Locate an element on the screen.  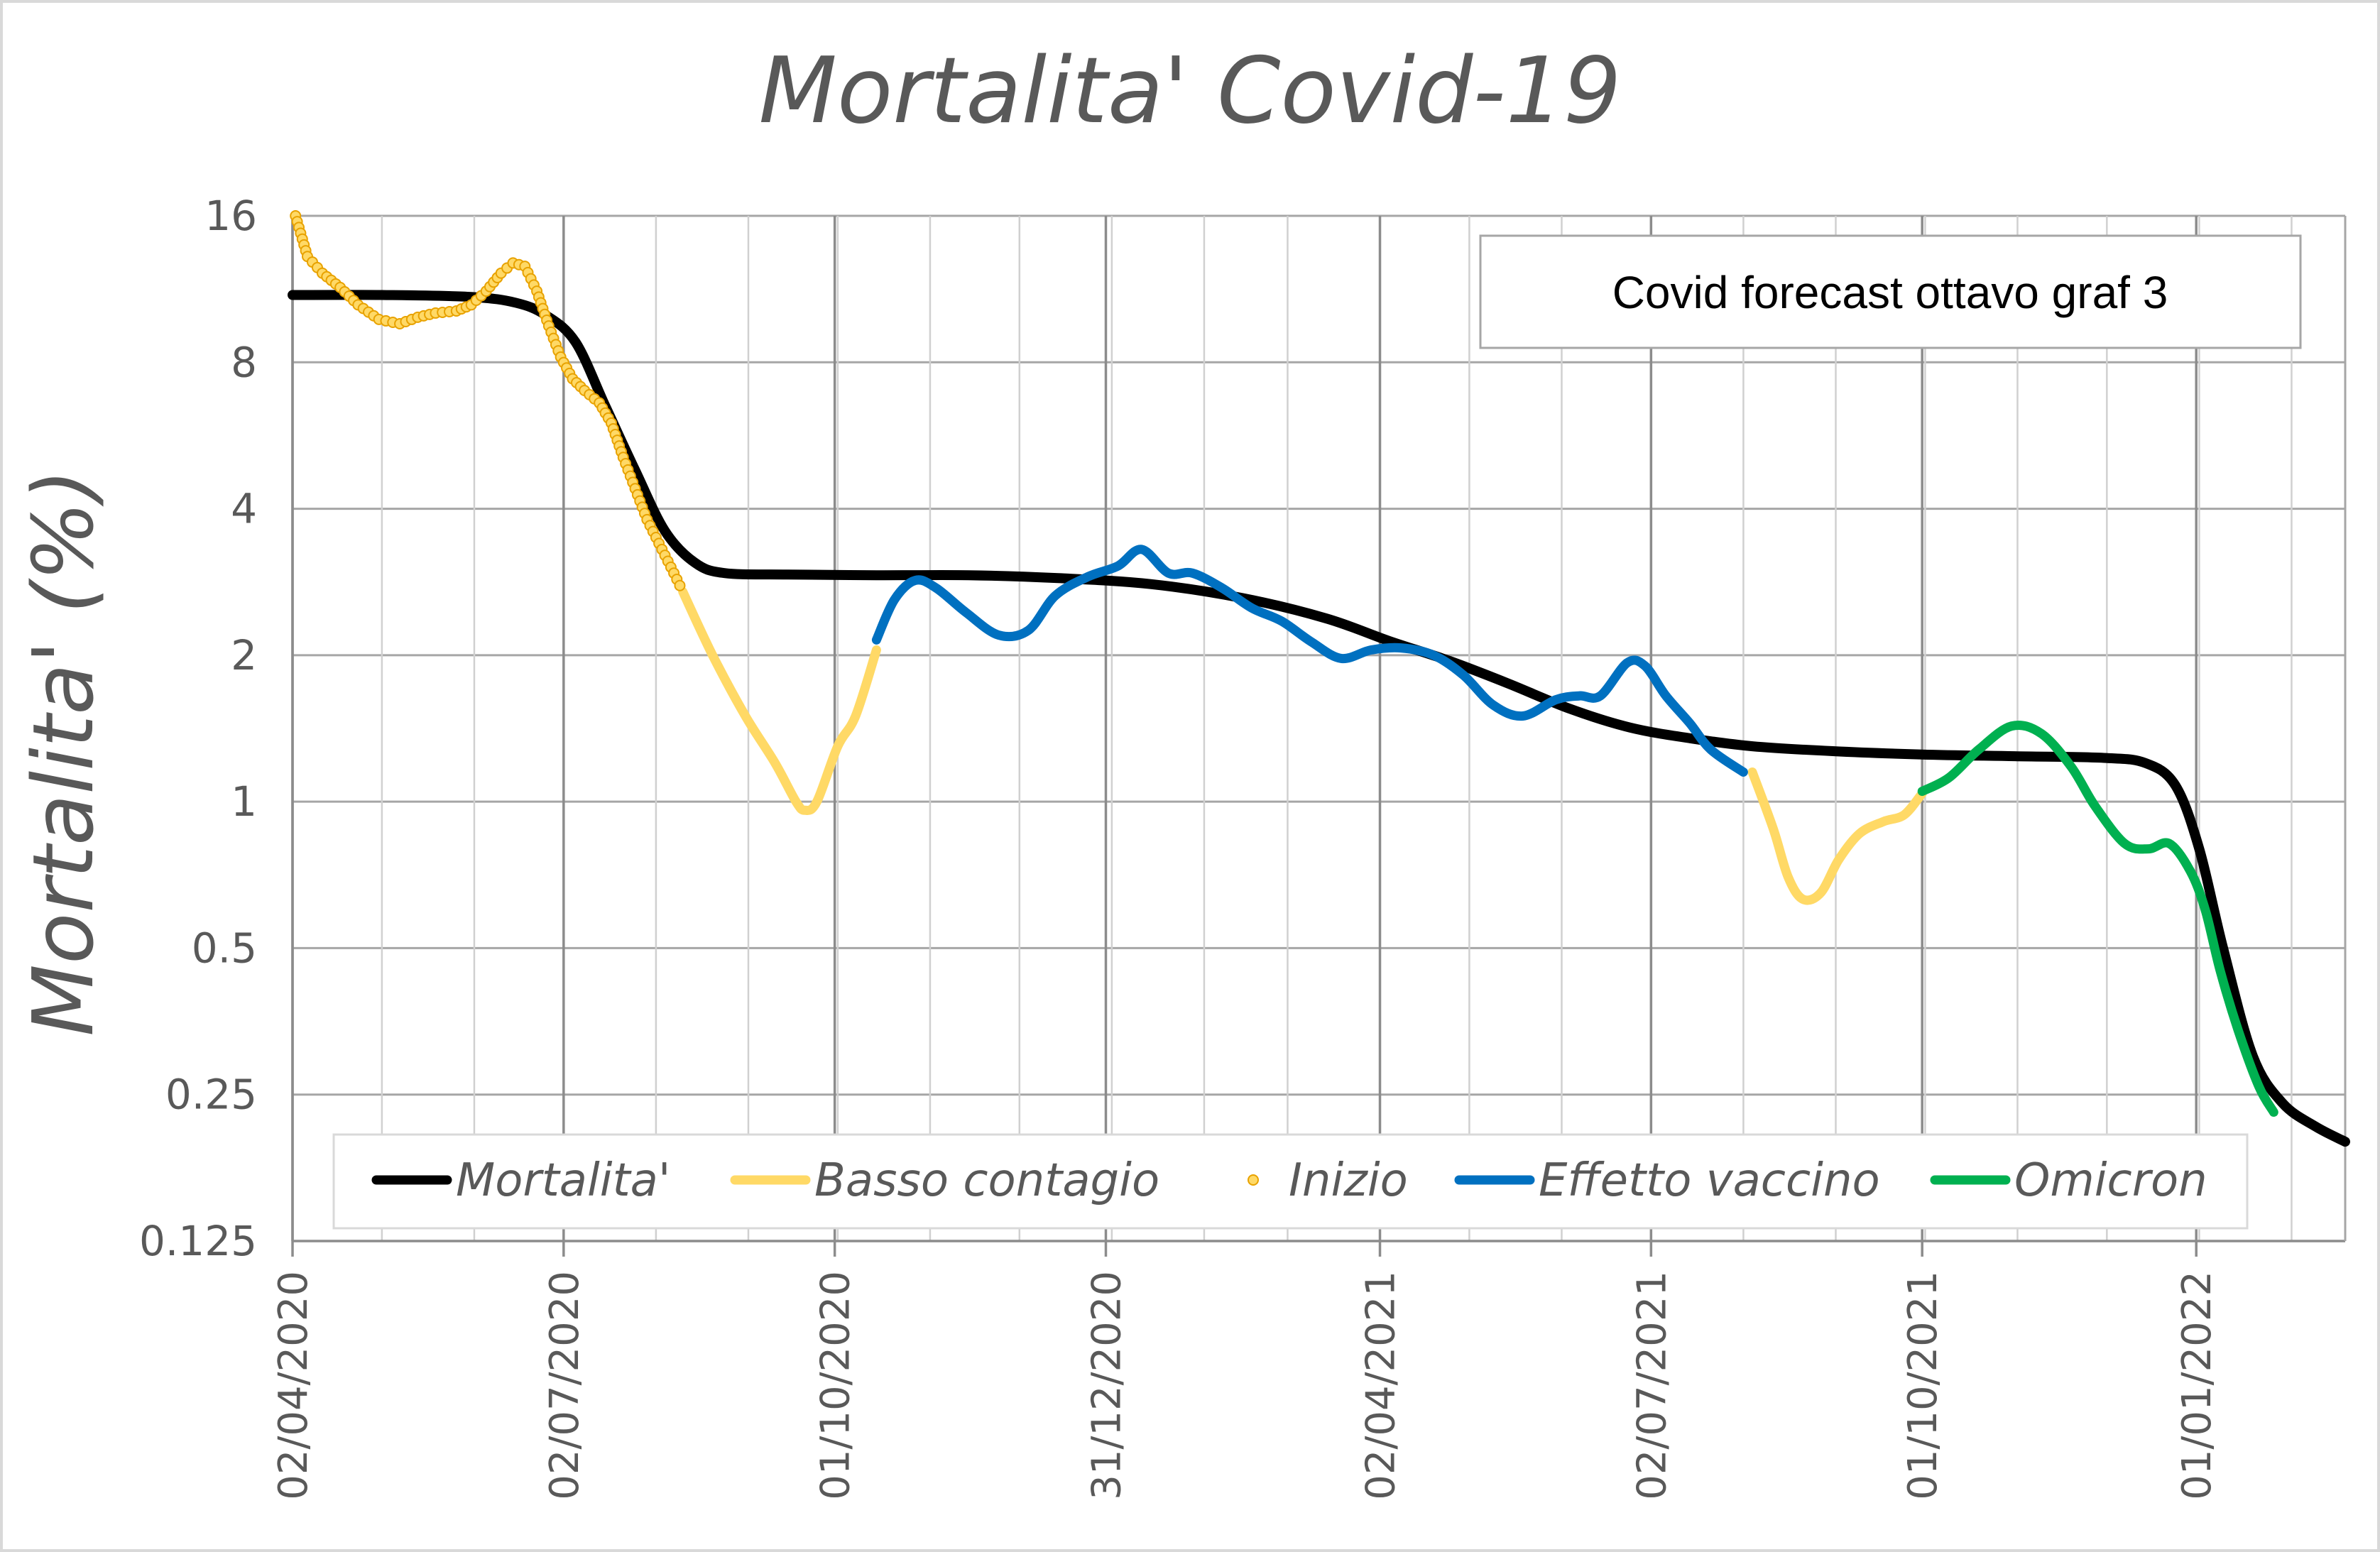
x-tick-label: 02/07/2021 is located at coordinates (1652, 1385).